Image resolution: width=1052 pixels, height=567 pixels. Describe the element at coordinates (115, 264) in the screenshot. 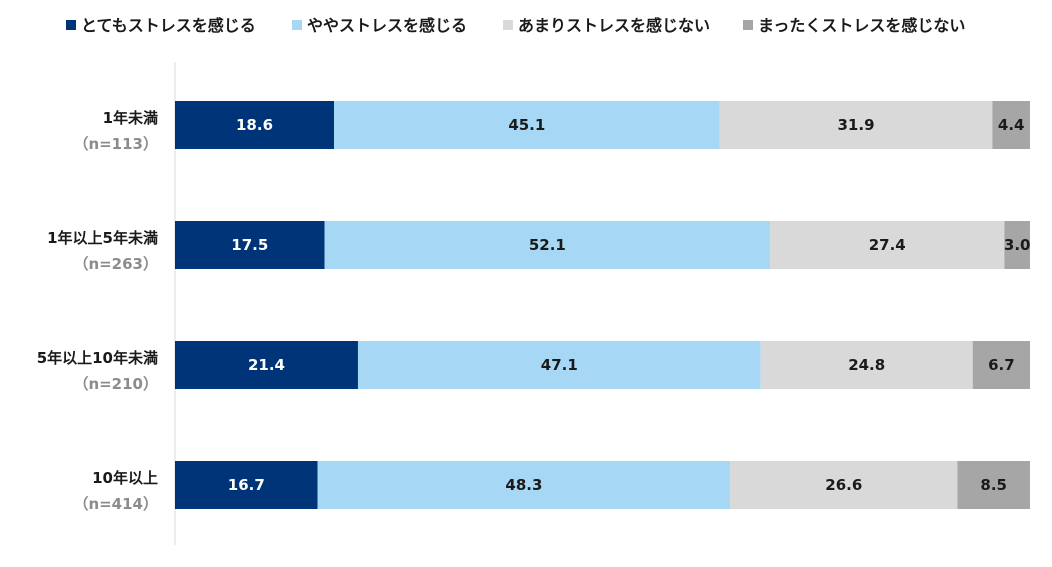

I see `sample-size-label: （n=263）` at that location.